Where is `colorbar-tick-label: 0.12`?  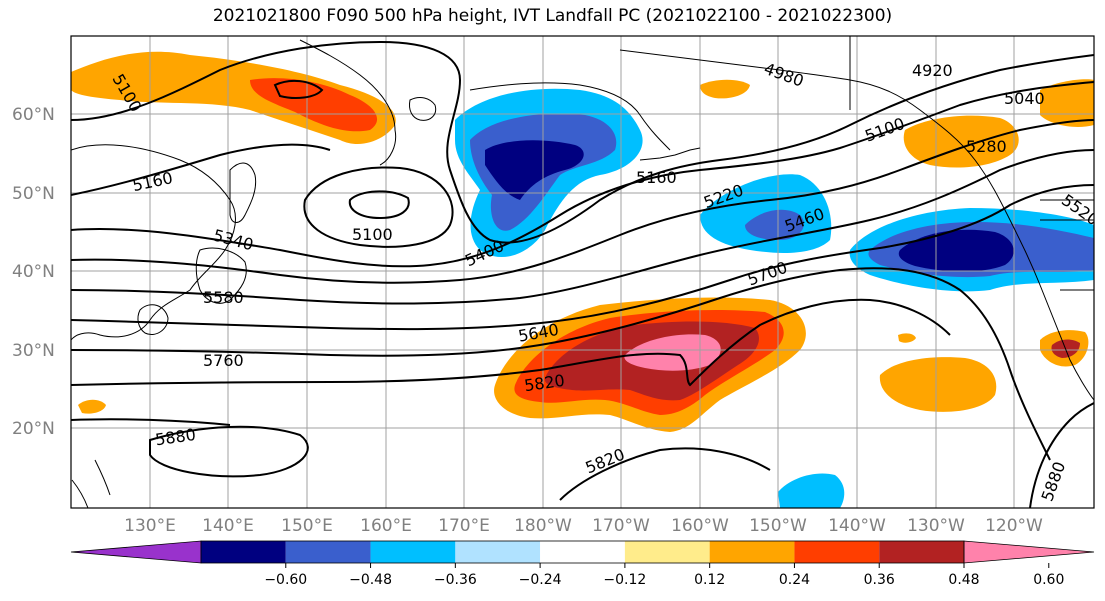
colorbar-tick-label: 0.12 is located at coordinates (709, 580).